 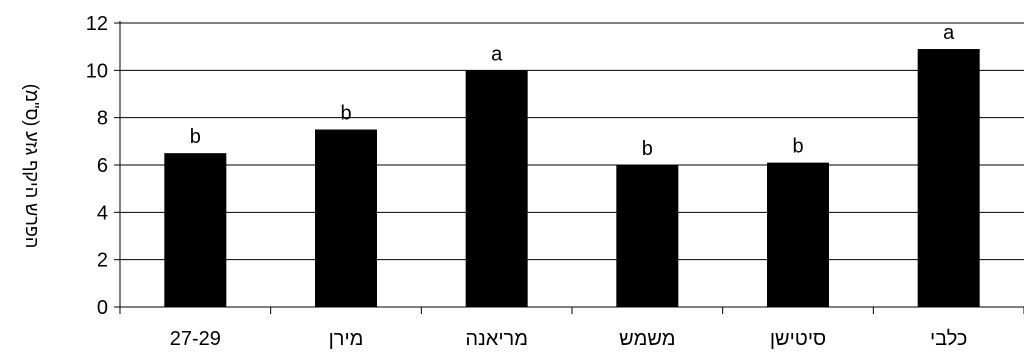 What do you see at coordinates (102, 308) in the screenshot?
I see `y-tick-label: 0` at bounding box center [102, 308].